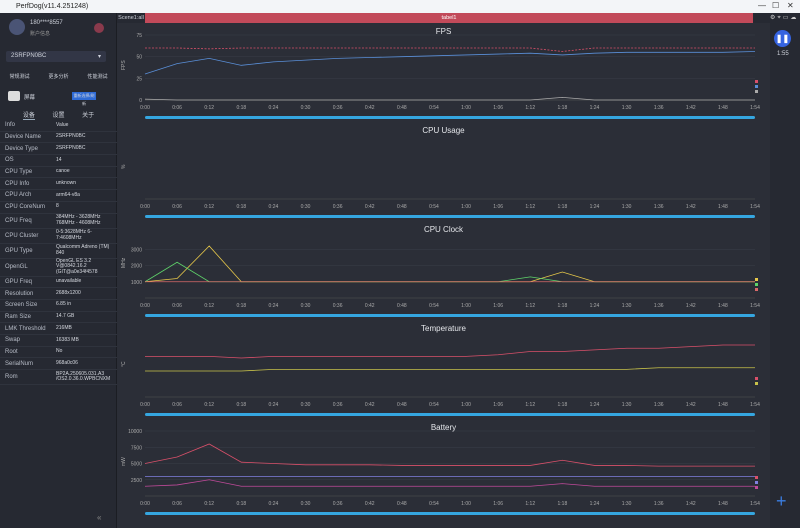 The image size is (800, 528). I want to click on app-name: 屏幕, so click(30, 98).